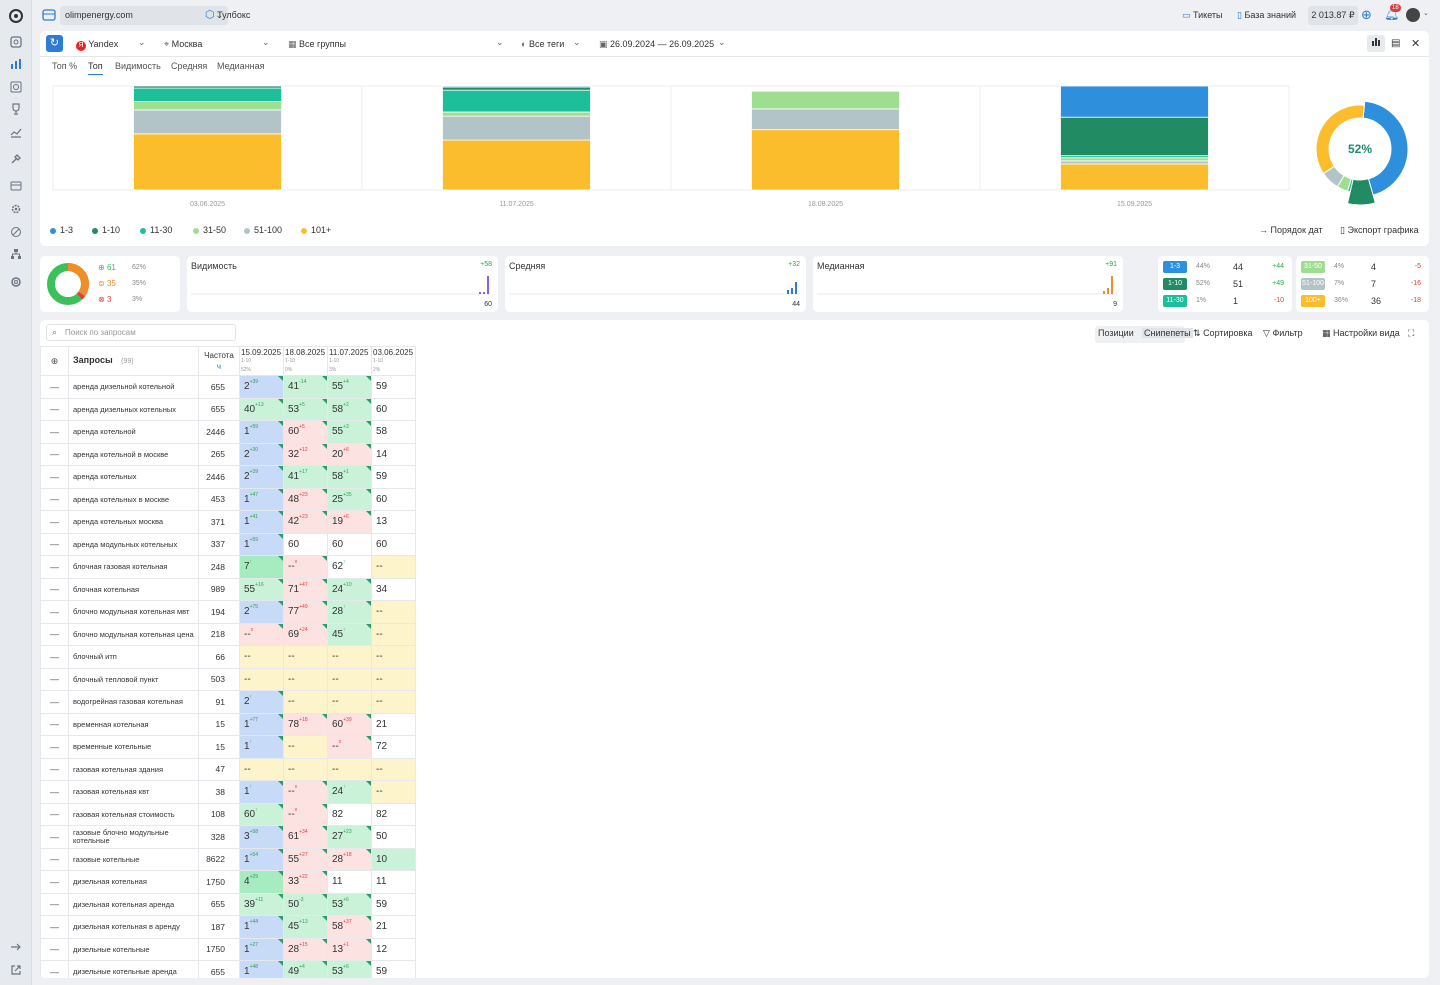 Image resolution: width=1440 pixels, height=985 pixels. Describe the element at coordinates (261, 927) in the screenshot. I see `position-cell: 1+44` at that location.